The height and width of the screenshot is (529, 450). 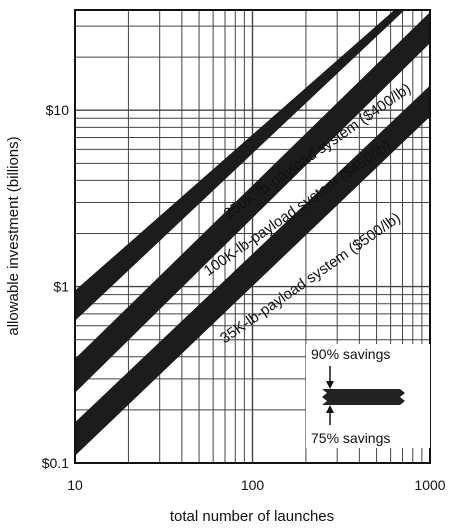 I want to click on legend-band-swatch, so click(x=363, y=397).